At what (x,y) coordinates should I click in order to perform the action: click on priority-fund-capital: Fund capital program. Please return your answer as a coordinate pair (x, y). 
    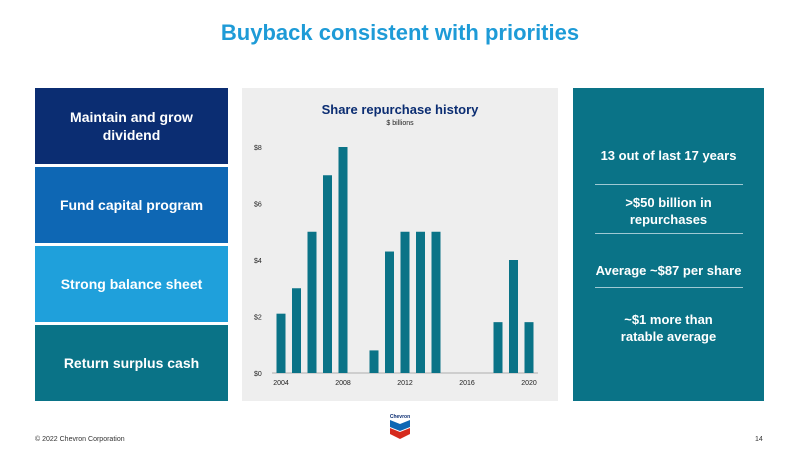
    Looking at the image, I should click on (131, 205).